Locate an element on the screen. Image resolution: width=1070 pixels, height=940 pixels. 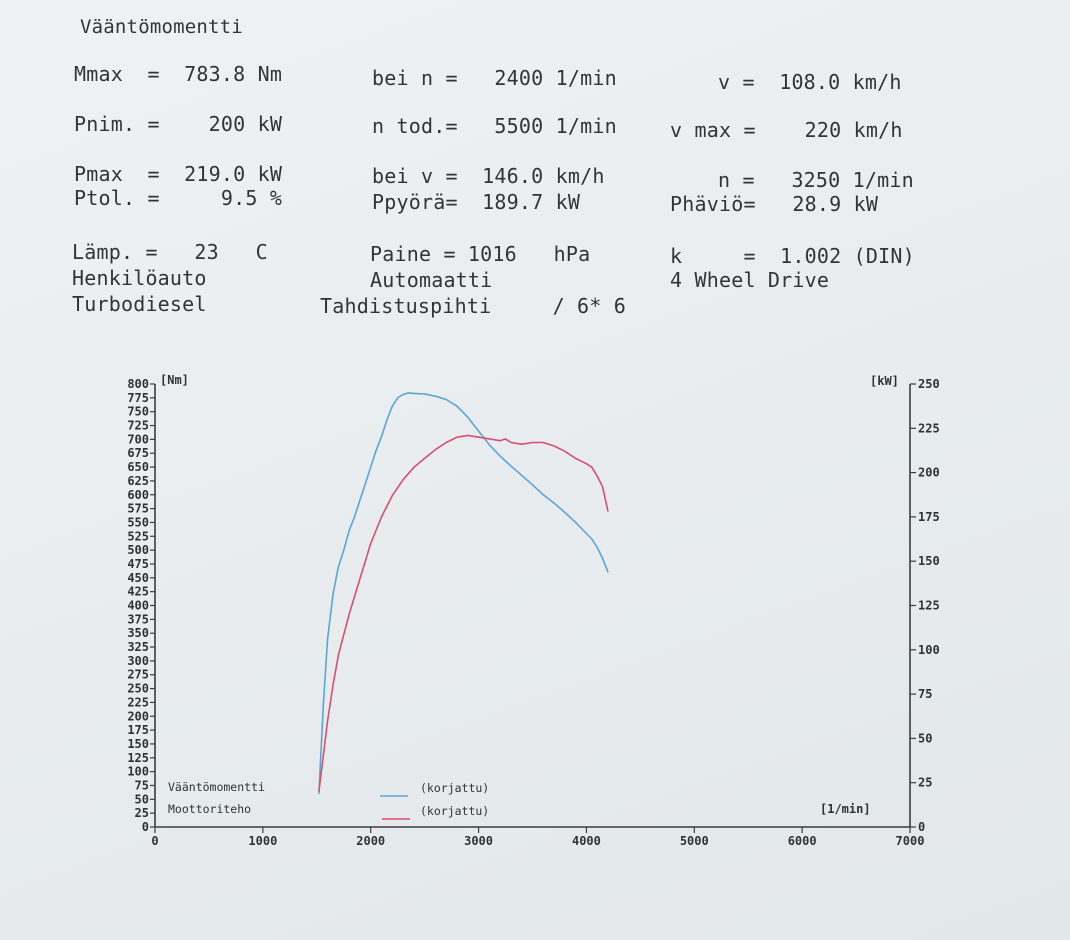
y-left-tick-label: 300 is located at coordinates (138, 661).